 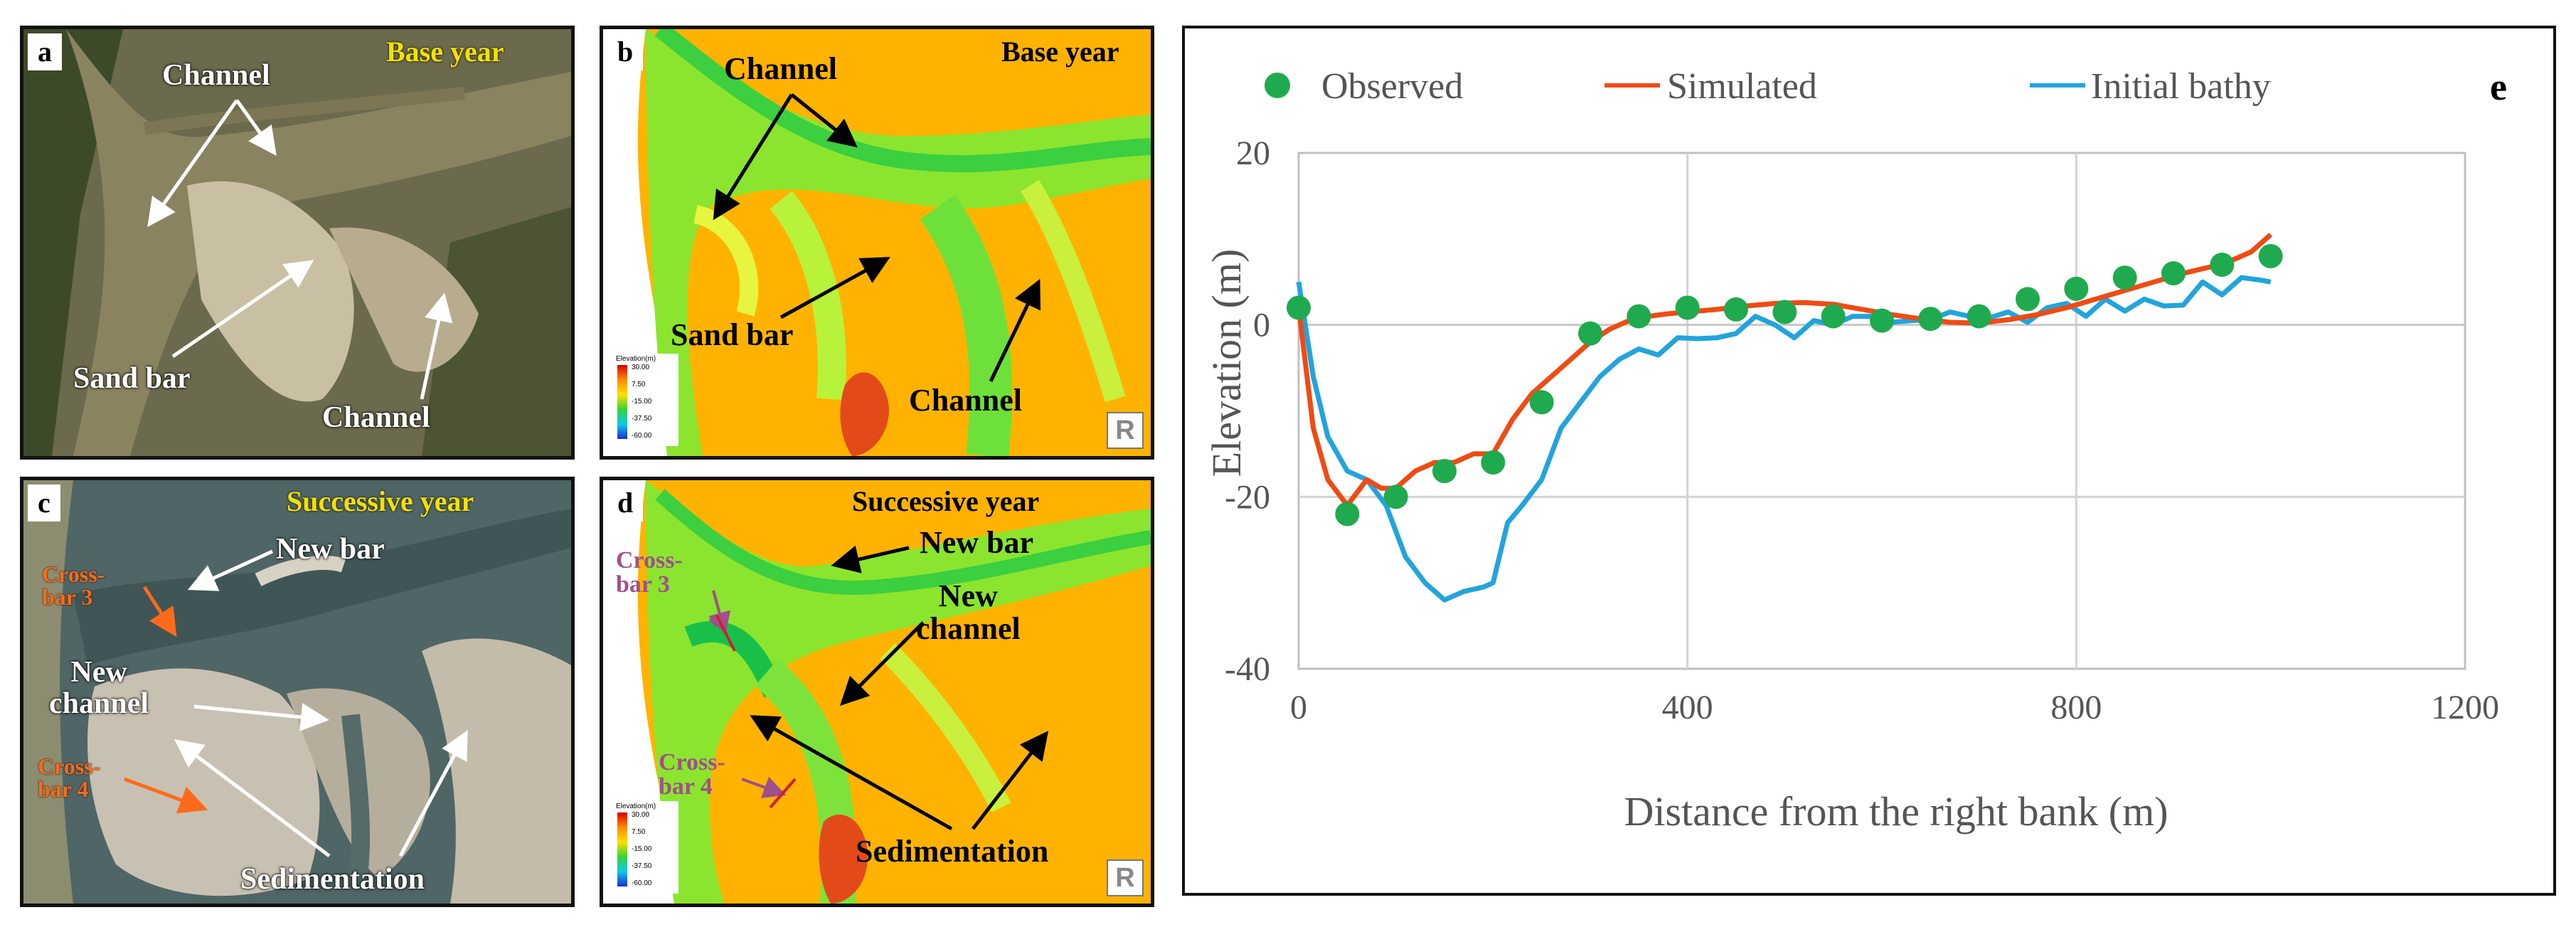 I want to click on cross-bar-4-label-c: Cross- bar 4, so click(x=69, y=778).